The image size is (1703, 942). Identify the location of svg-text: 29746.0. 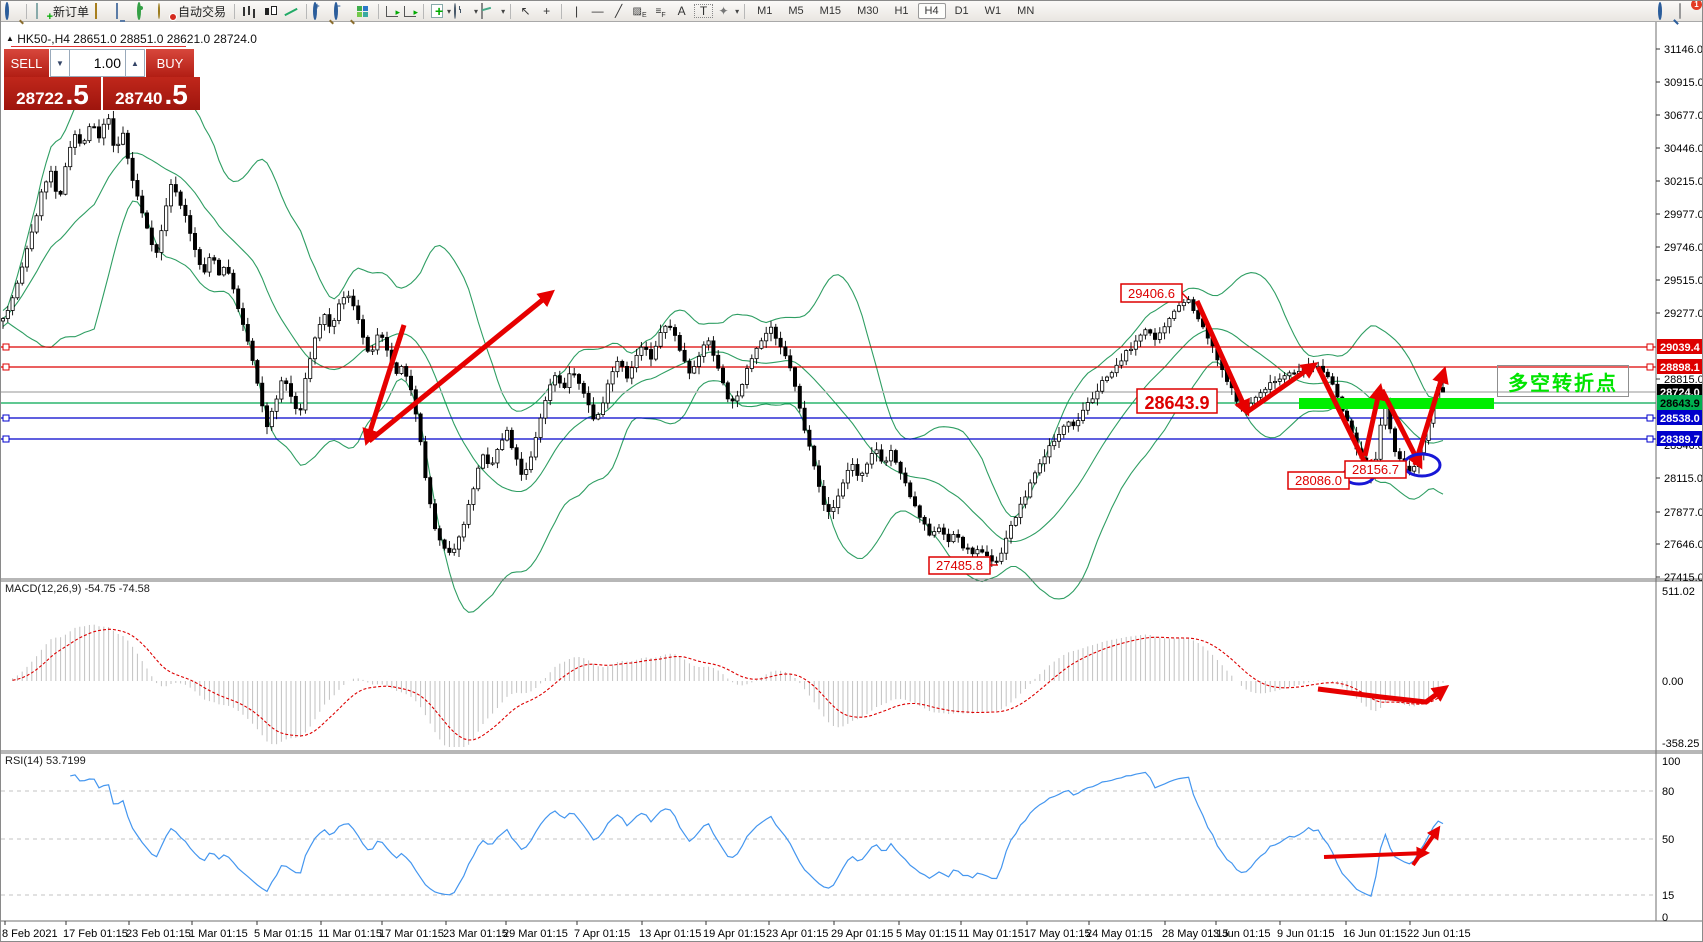
(1683, 248).